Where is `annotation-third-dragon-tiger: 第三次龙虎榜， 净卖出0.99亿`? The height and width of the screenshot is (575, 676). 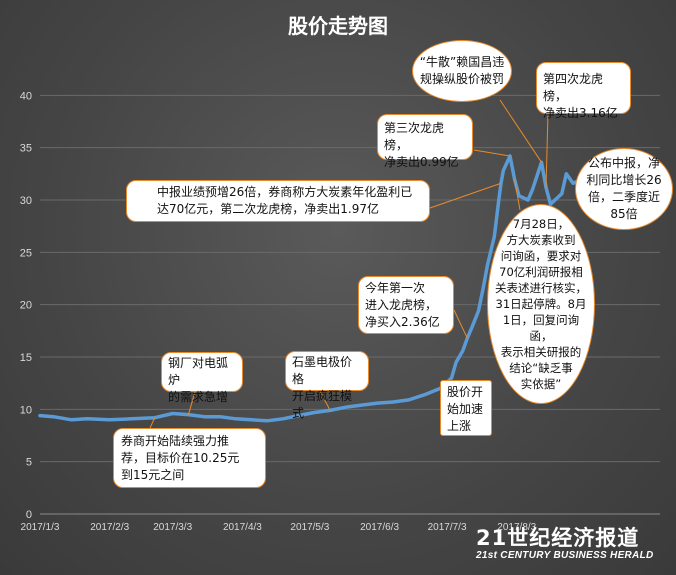
annotation-third-dragon-tiger: 第三次龙虎榜， 净卖出0.99亿 is located at coordinates (425, 141).